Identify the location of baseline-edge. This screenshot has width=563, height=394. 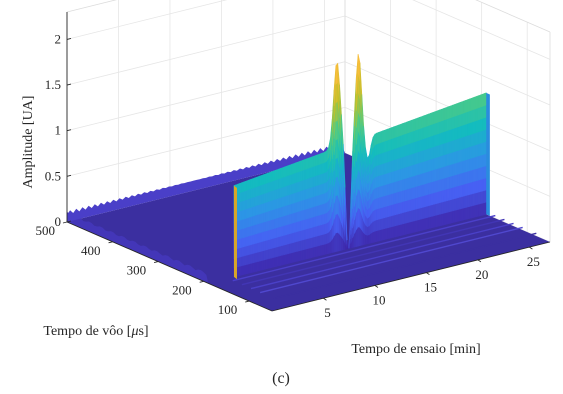
(138, 248).